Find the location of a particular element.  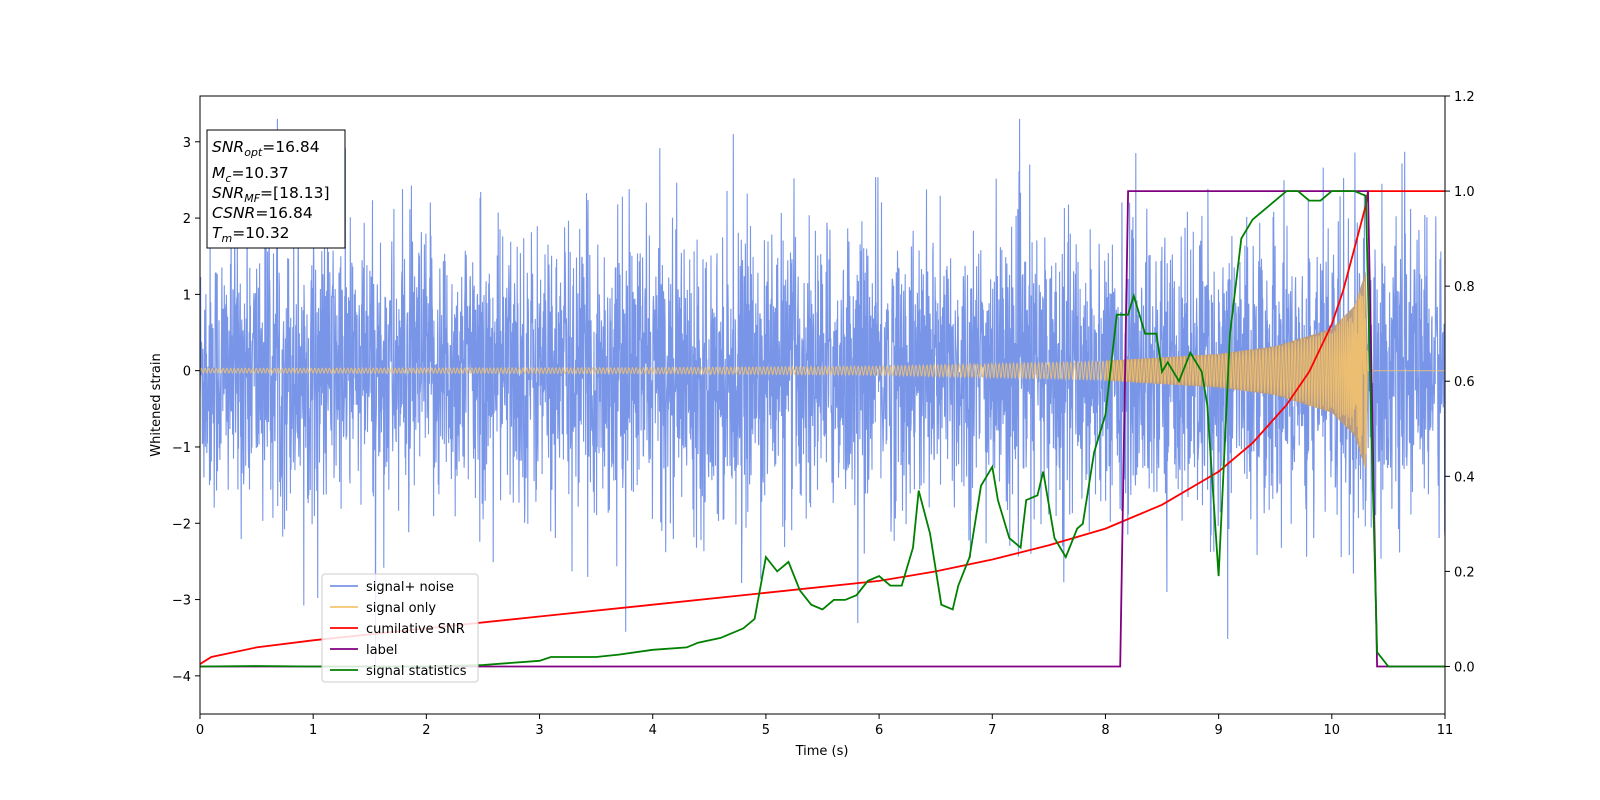

legend-label: label is located at coordinates (381, 650).